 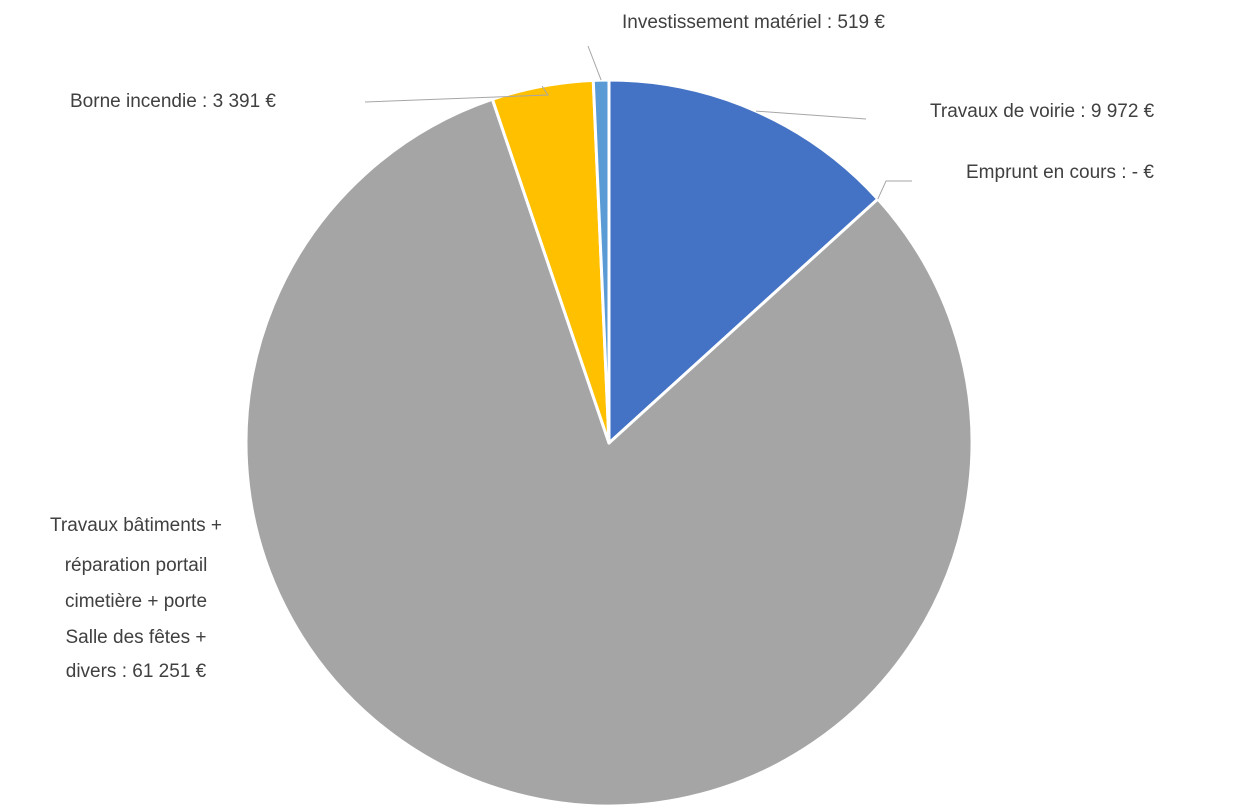 What do you see at coordinates (1042, 111) in the screenshot?
I see `label-travaux-de-voirie: Travaux de voirie : 9 972 €` at bounding box center [1042, 111].